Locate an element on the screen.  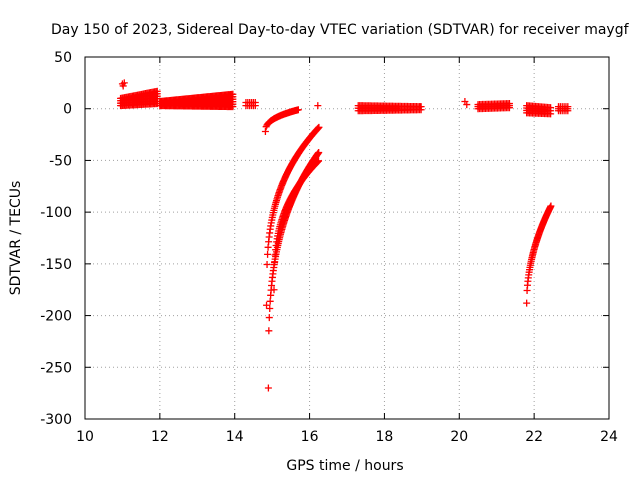
y-tick-label: -150 is located at coordinates (56, 265).